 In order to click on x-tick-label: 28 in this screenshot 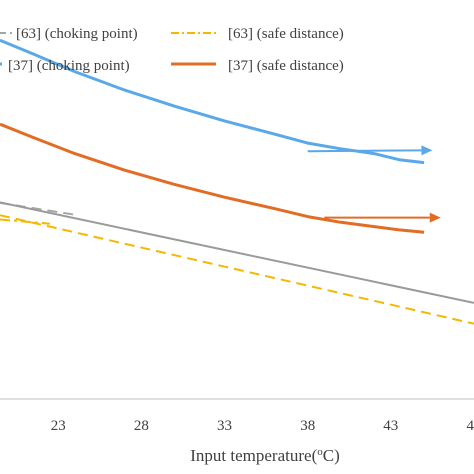, I will do `click(141, 426)`.